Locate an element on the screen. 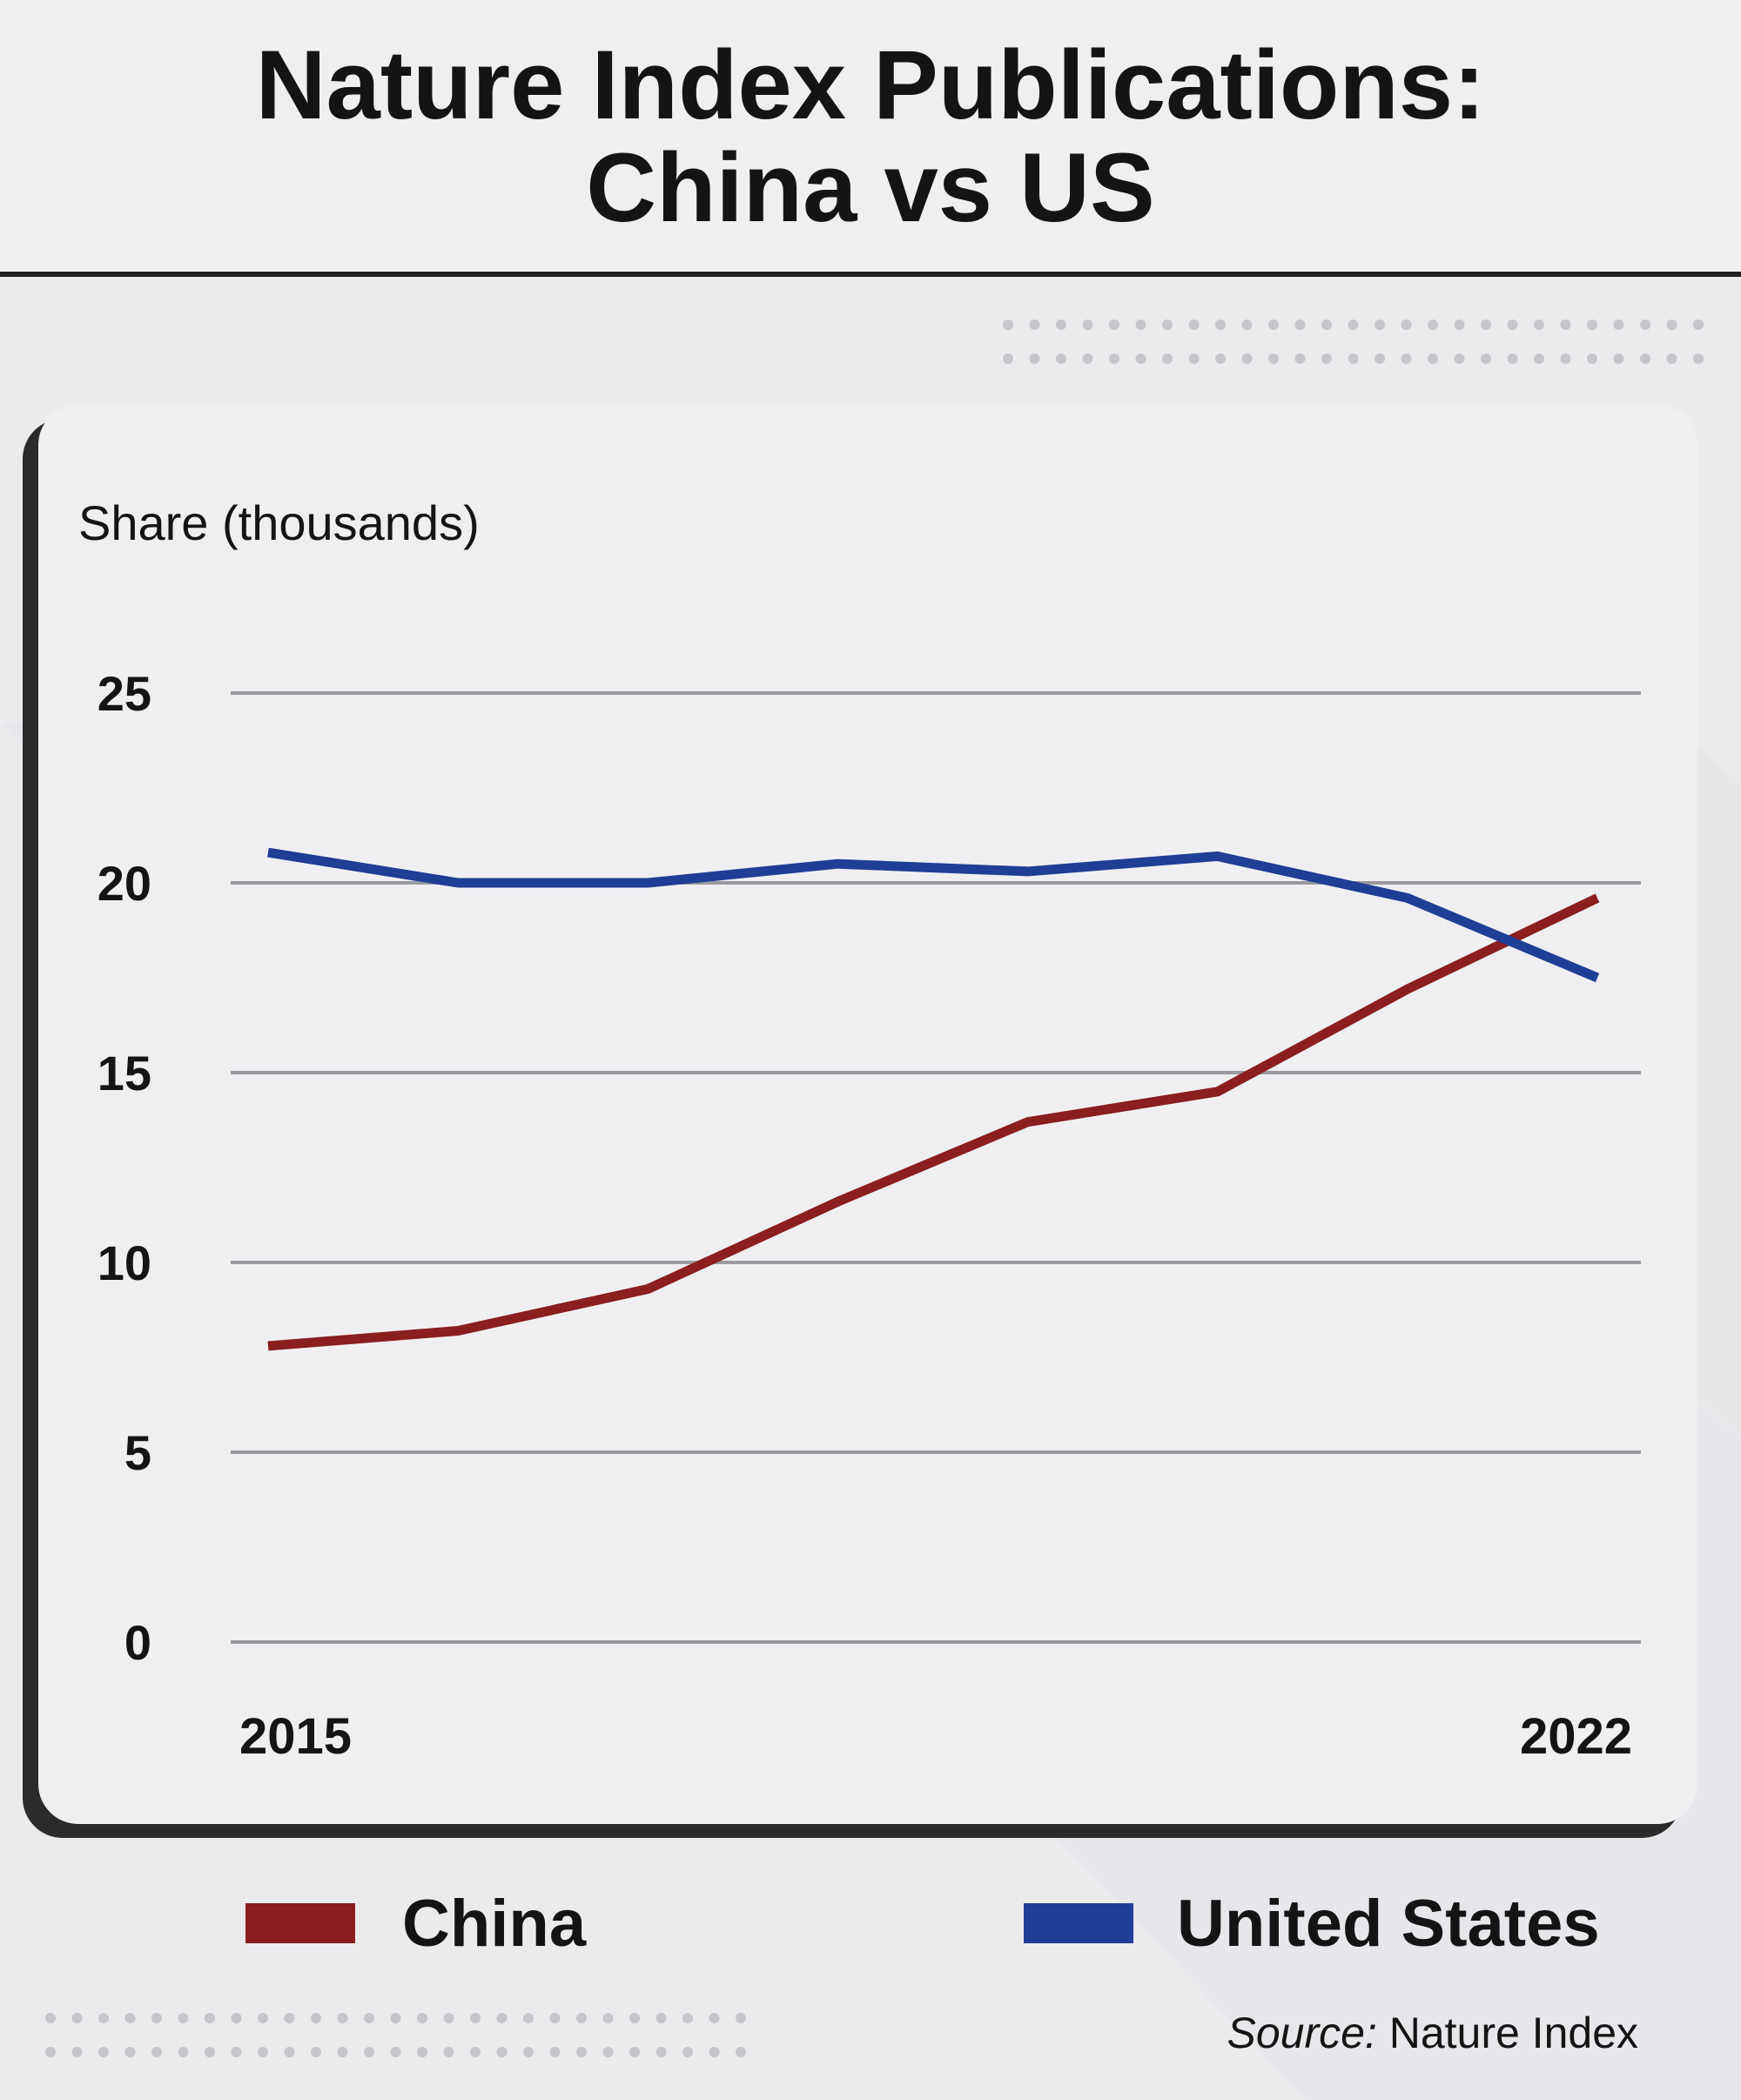 The width and height of the screenshot is (1741, 2100). header: Nature Index Publications: China vs US is located at coordinates (870, 138).